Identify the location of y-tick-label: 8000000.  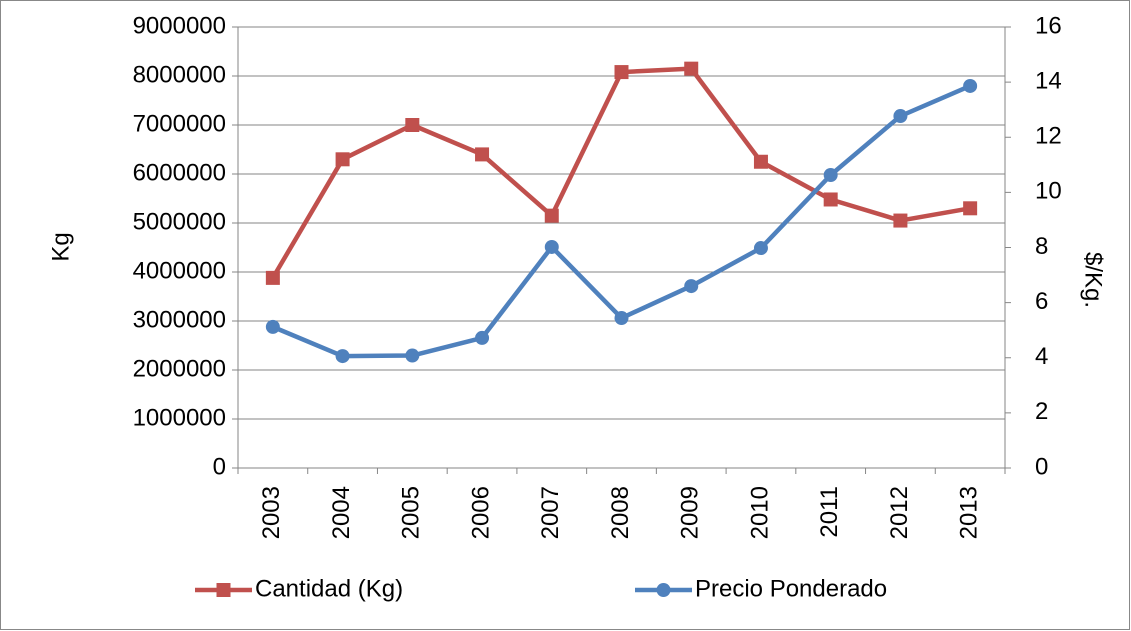
(179, 74).